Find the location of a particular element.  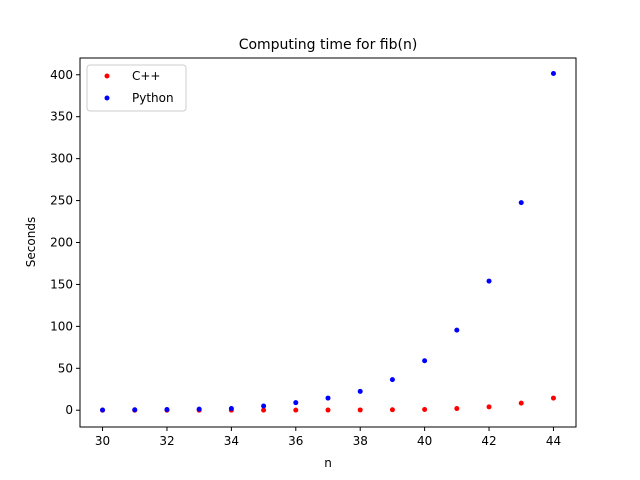

y-tick-label: 350 is located at coordinates (61, 117).